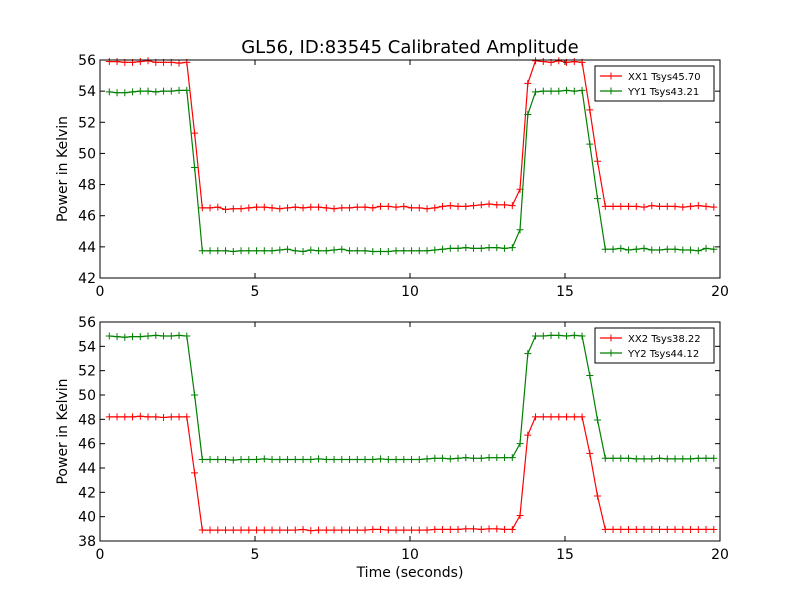 This screenshot has height=600, width=800. What do you see at coordinates (63, 431) in the screenshot?
I see `y-axis-label: Power in Kelvin` at bounding box center [63, 431].